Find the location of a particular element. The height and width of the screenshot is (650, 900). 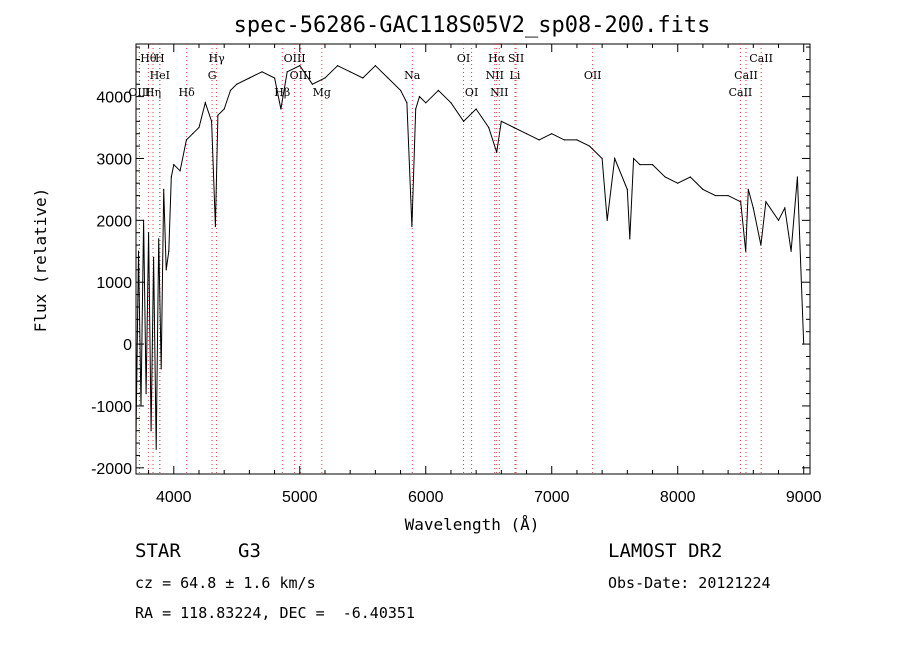

line-label: Hη is located at coordinates (153, 92).